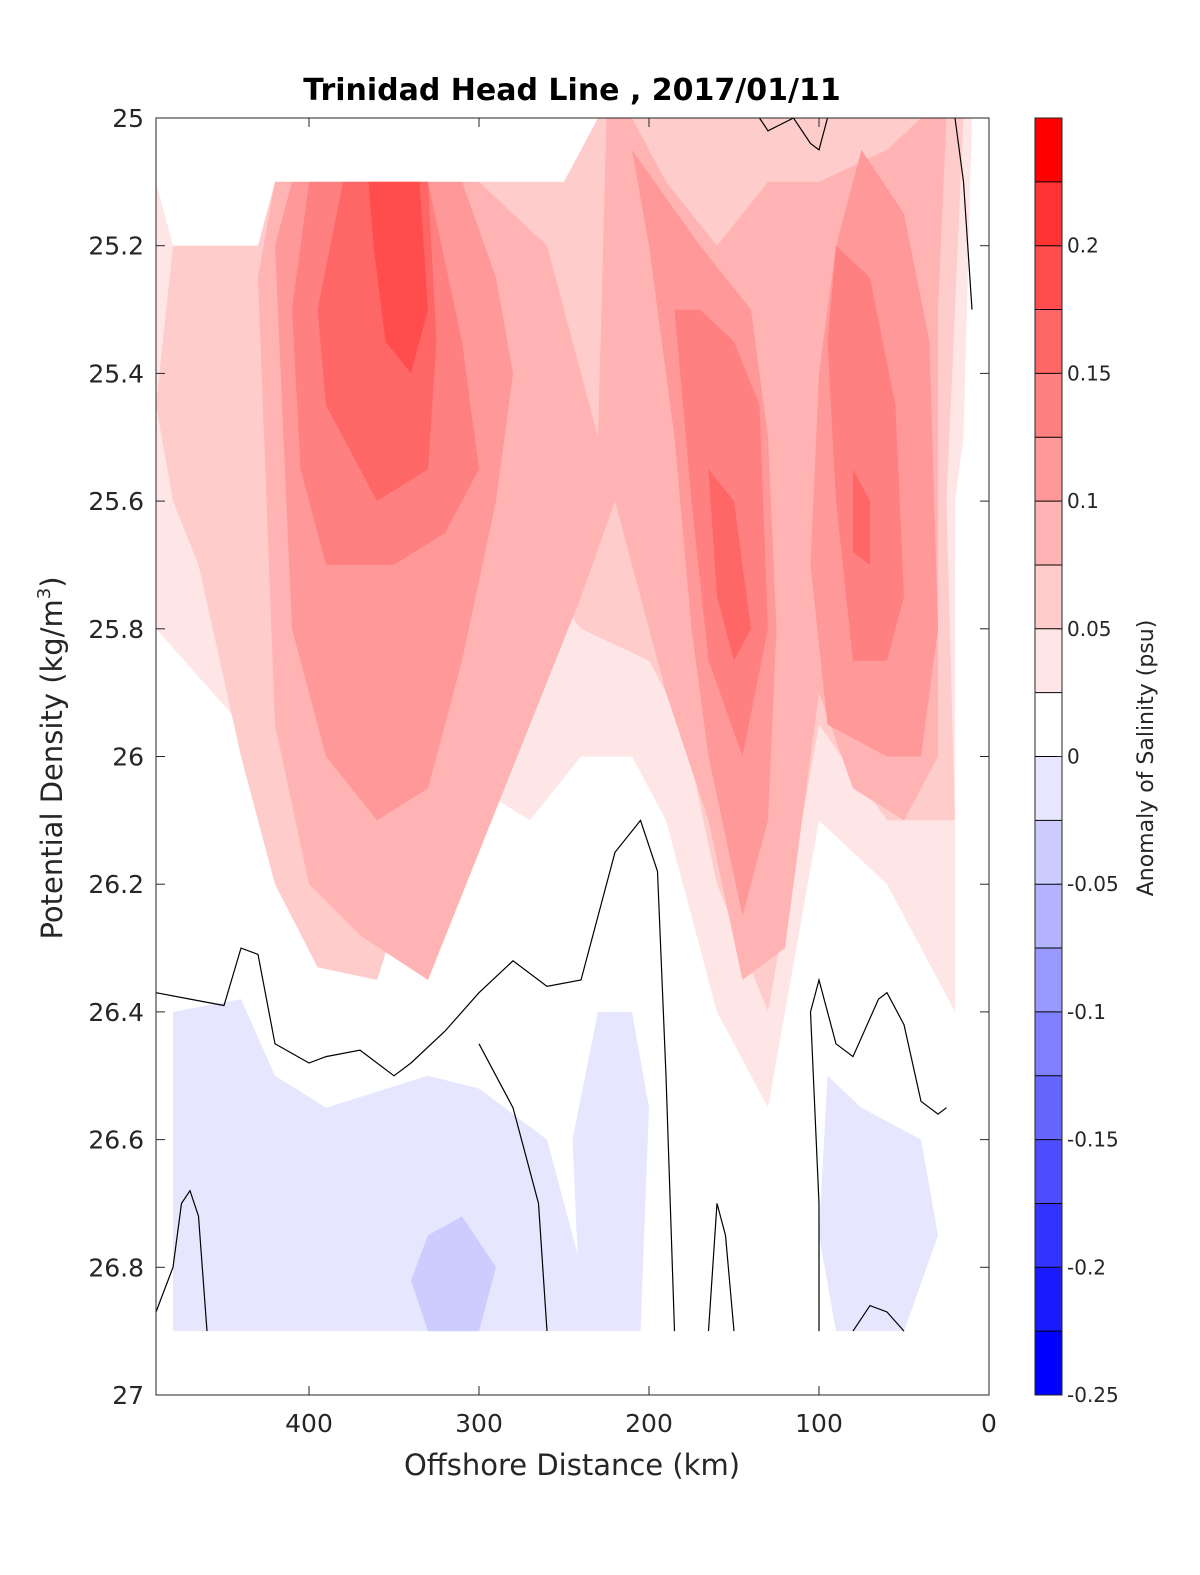 The height and width of the screenshot is (1575, 1200). What do you see at coordinates (52, 769) in the screenshot?
I see `y-axis-label-main: Potential Density (kg/m` at bounding box center [52, 769].